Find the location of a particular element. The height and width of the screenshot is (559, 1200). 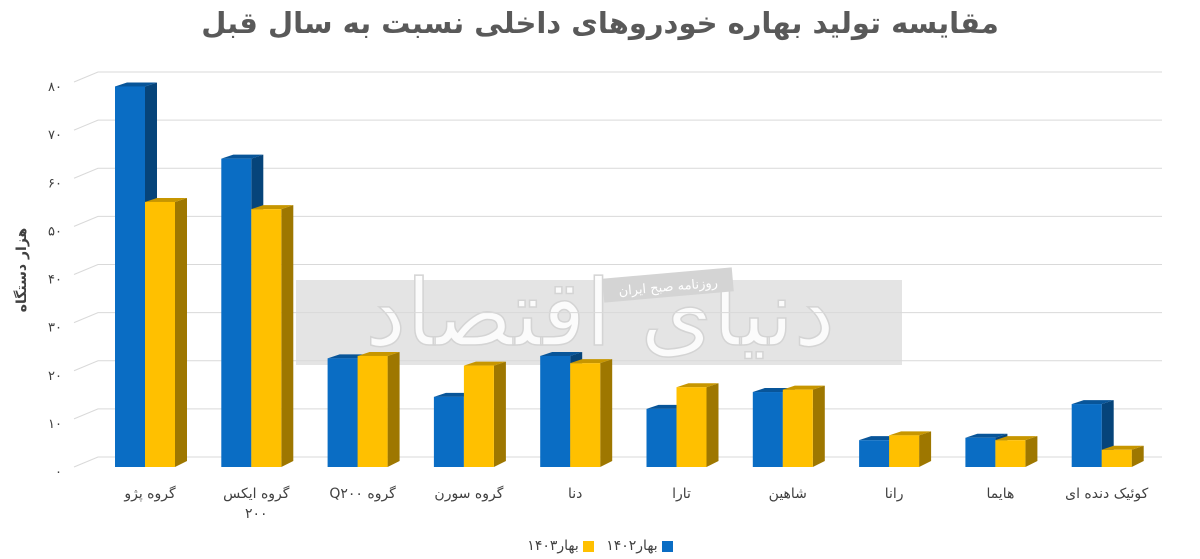

x-tick-label: تارا is located at coordinates (681, 494).